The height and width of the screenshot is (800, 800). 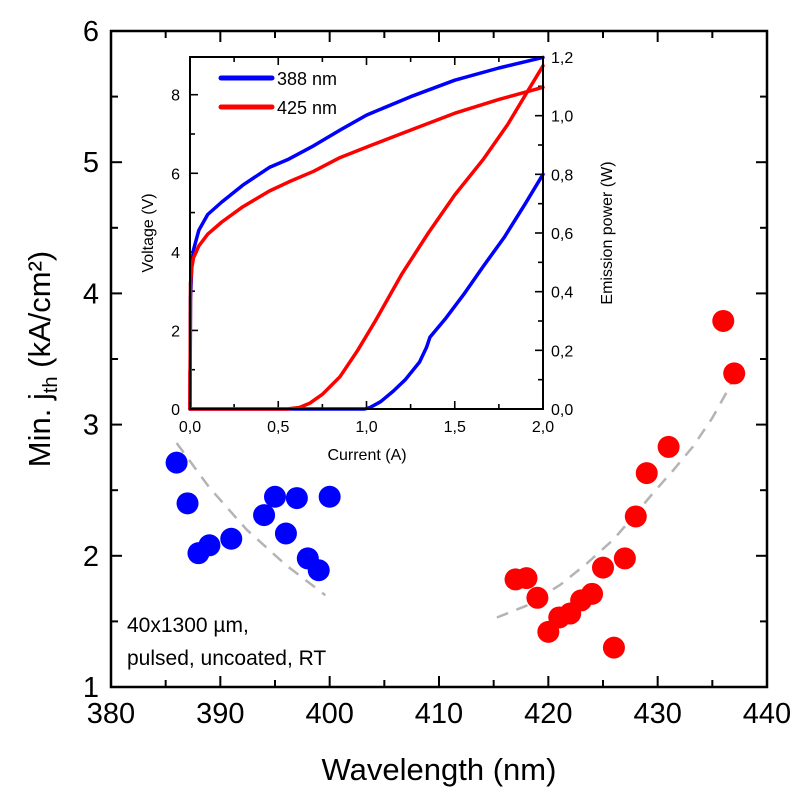 What do you see at coordinates (562, 293) in the screenshot?
I see `inset-y-right-tick-label: 0,4` at bounding box center [562, 293].